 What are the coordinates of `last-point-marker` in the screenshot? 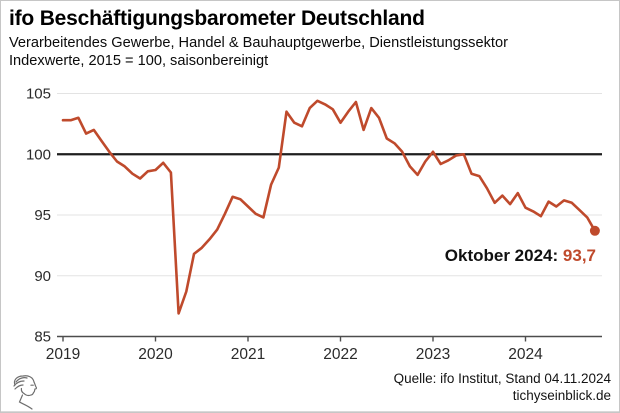 It's located at (594, 230).